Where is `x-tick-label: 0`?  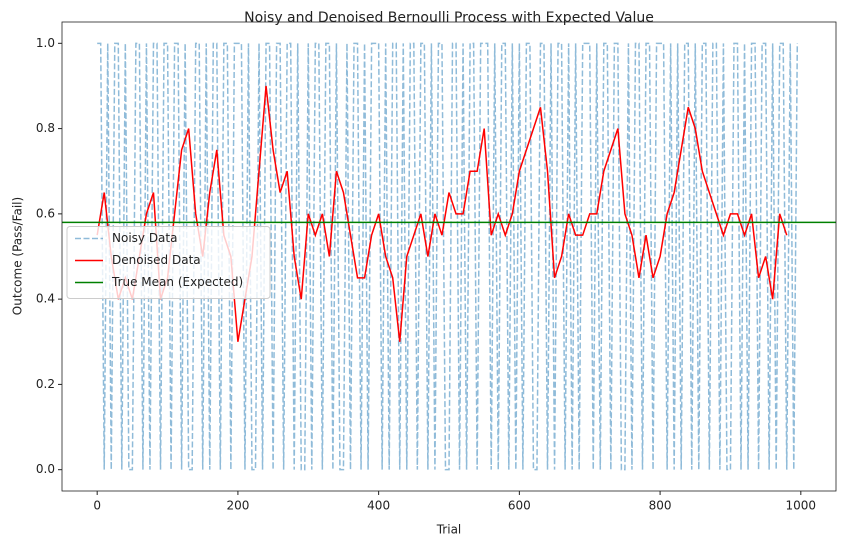
x-tick-label: 0 is located at coordinates (97, 506).